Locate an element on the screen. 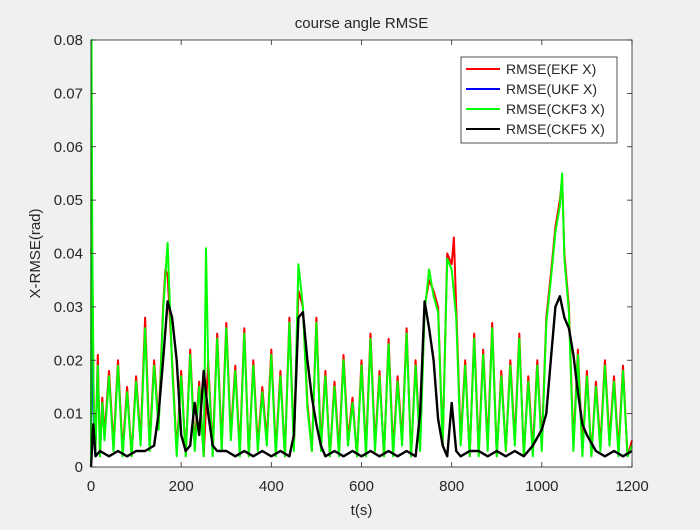  y-tick-label: 0.03 is located at coordinates (68, 307).